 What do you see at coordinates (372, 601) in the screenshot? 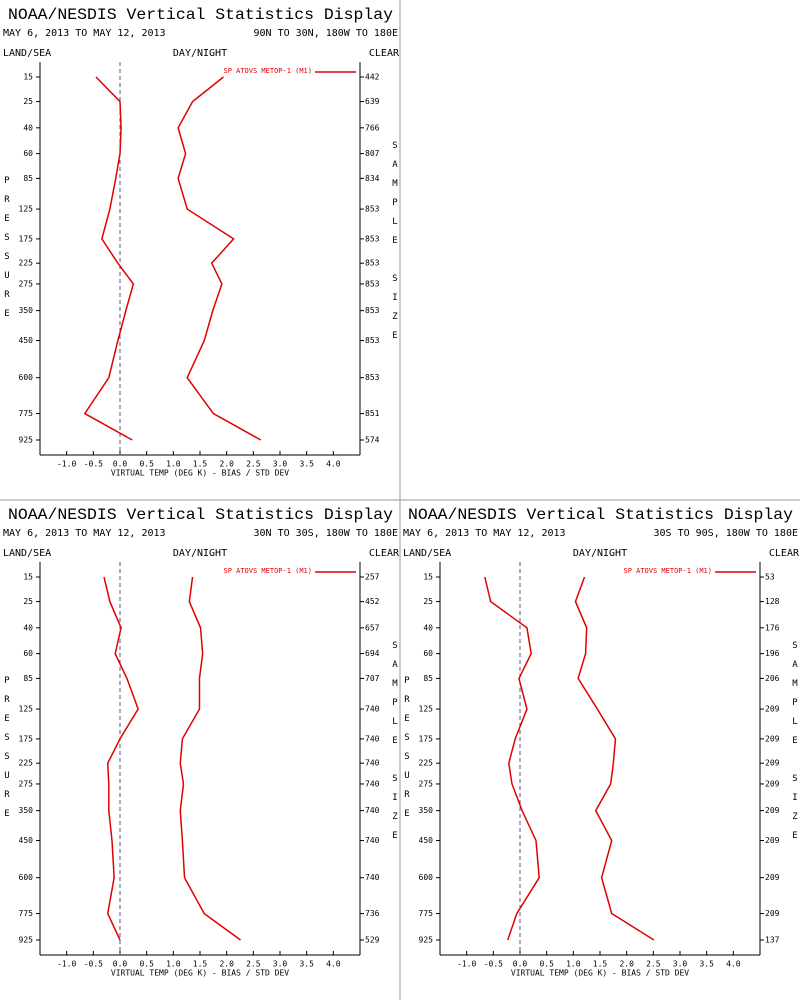
I see `sample-size-label: 452` at bounding box center [372, 601].